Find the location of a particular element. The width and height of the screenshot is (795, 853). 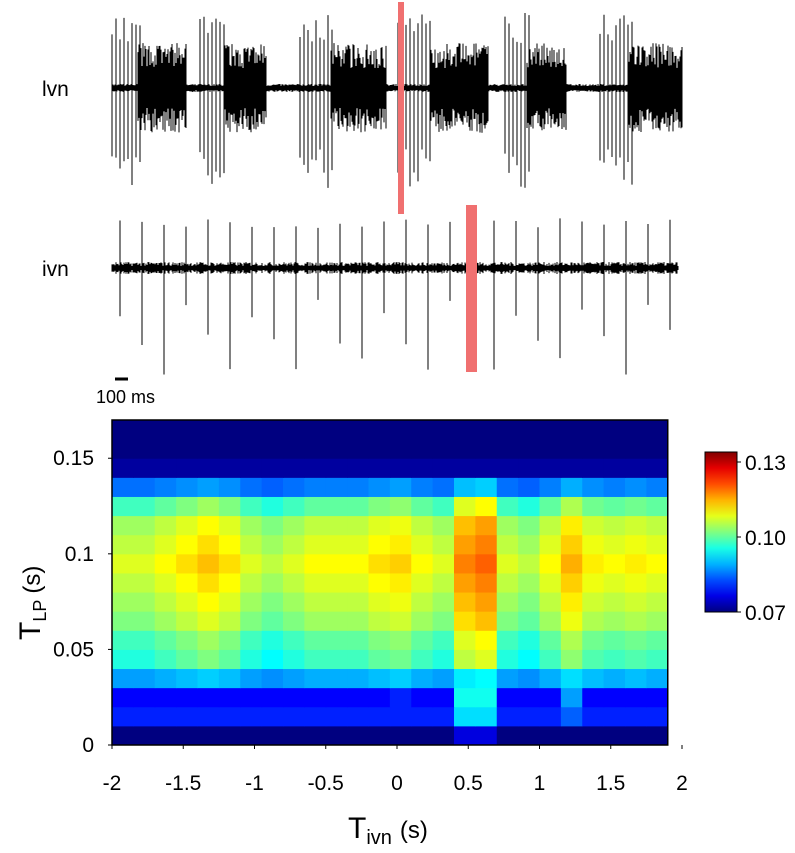

y-axis-label-unit: (s) is located at coordinates (32, 580).